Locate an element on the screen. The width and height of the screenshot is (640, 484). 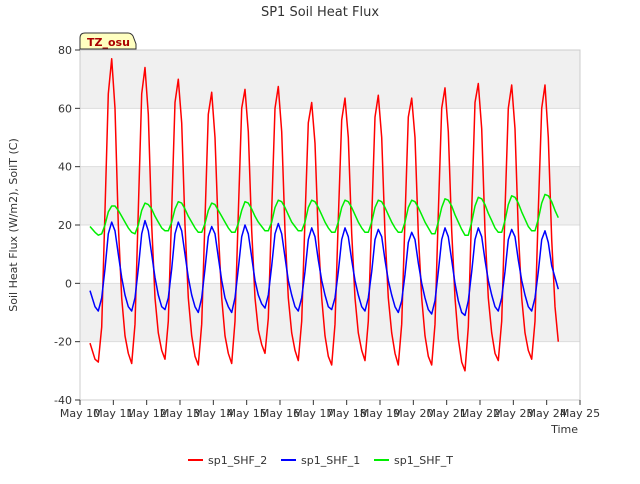
legend-label: sp1_SHF_1 is located at coordinates (330, 460).